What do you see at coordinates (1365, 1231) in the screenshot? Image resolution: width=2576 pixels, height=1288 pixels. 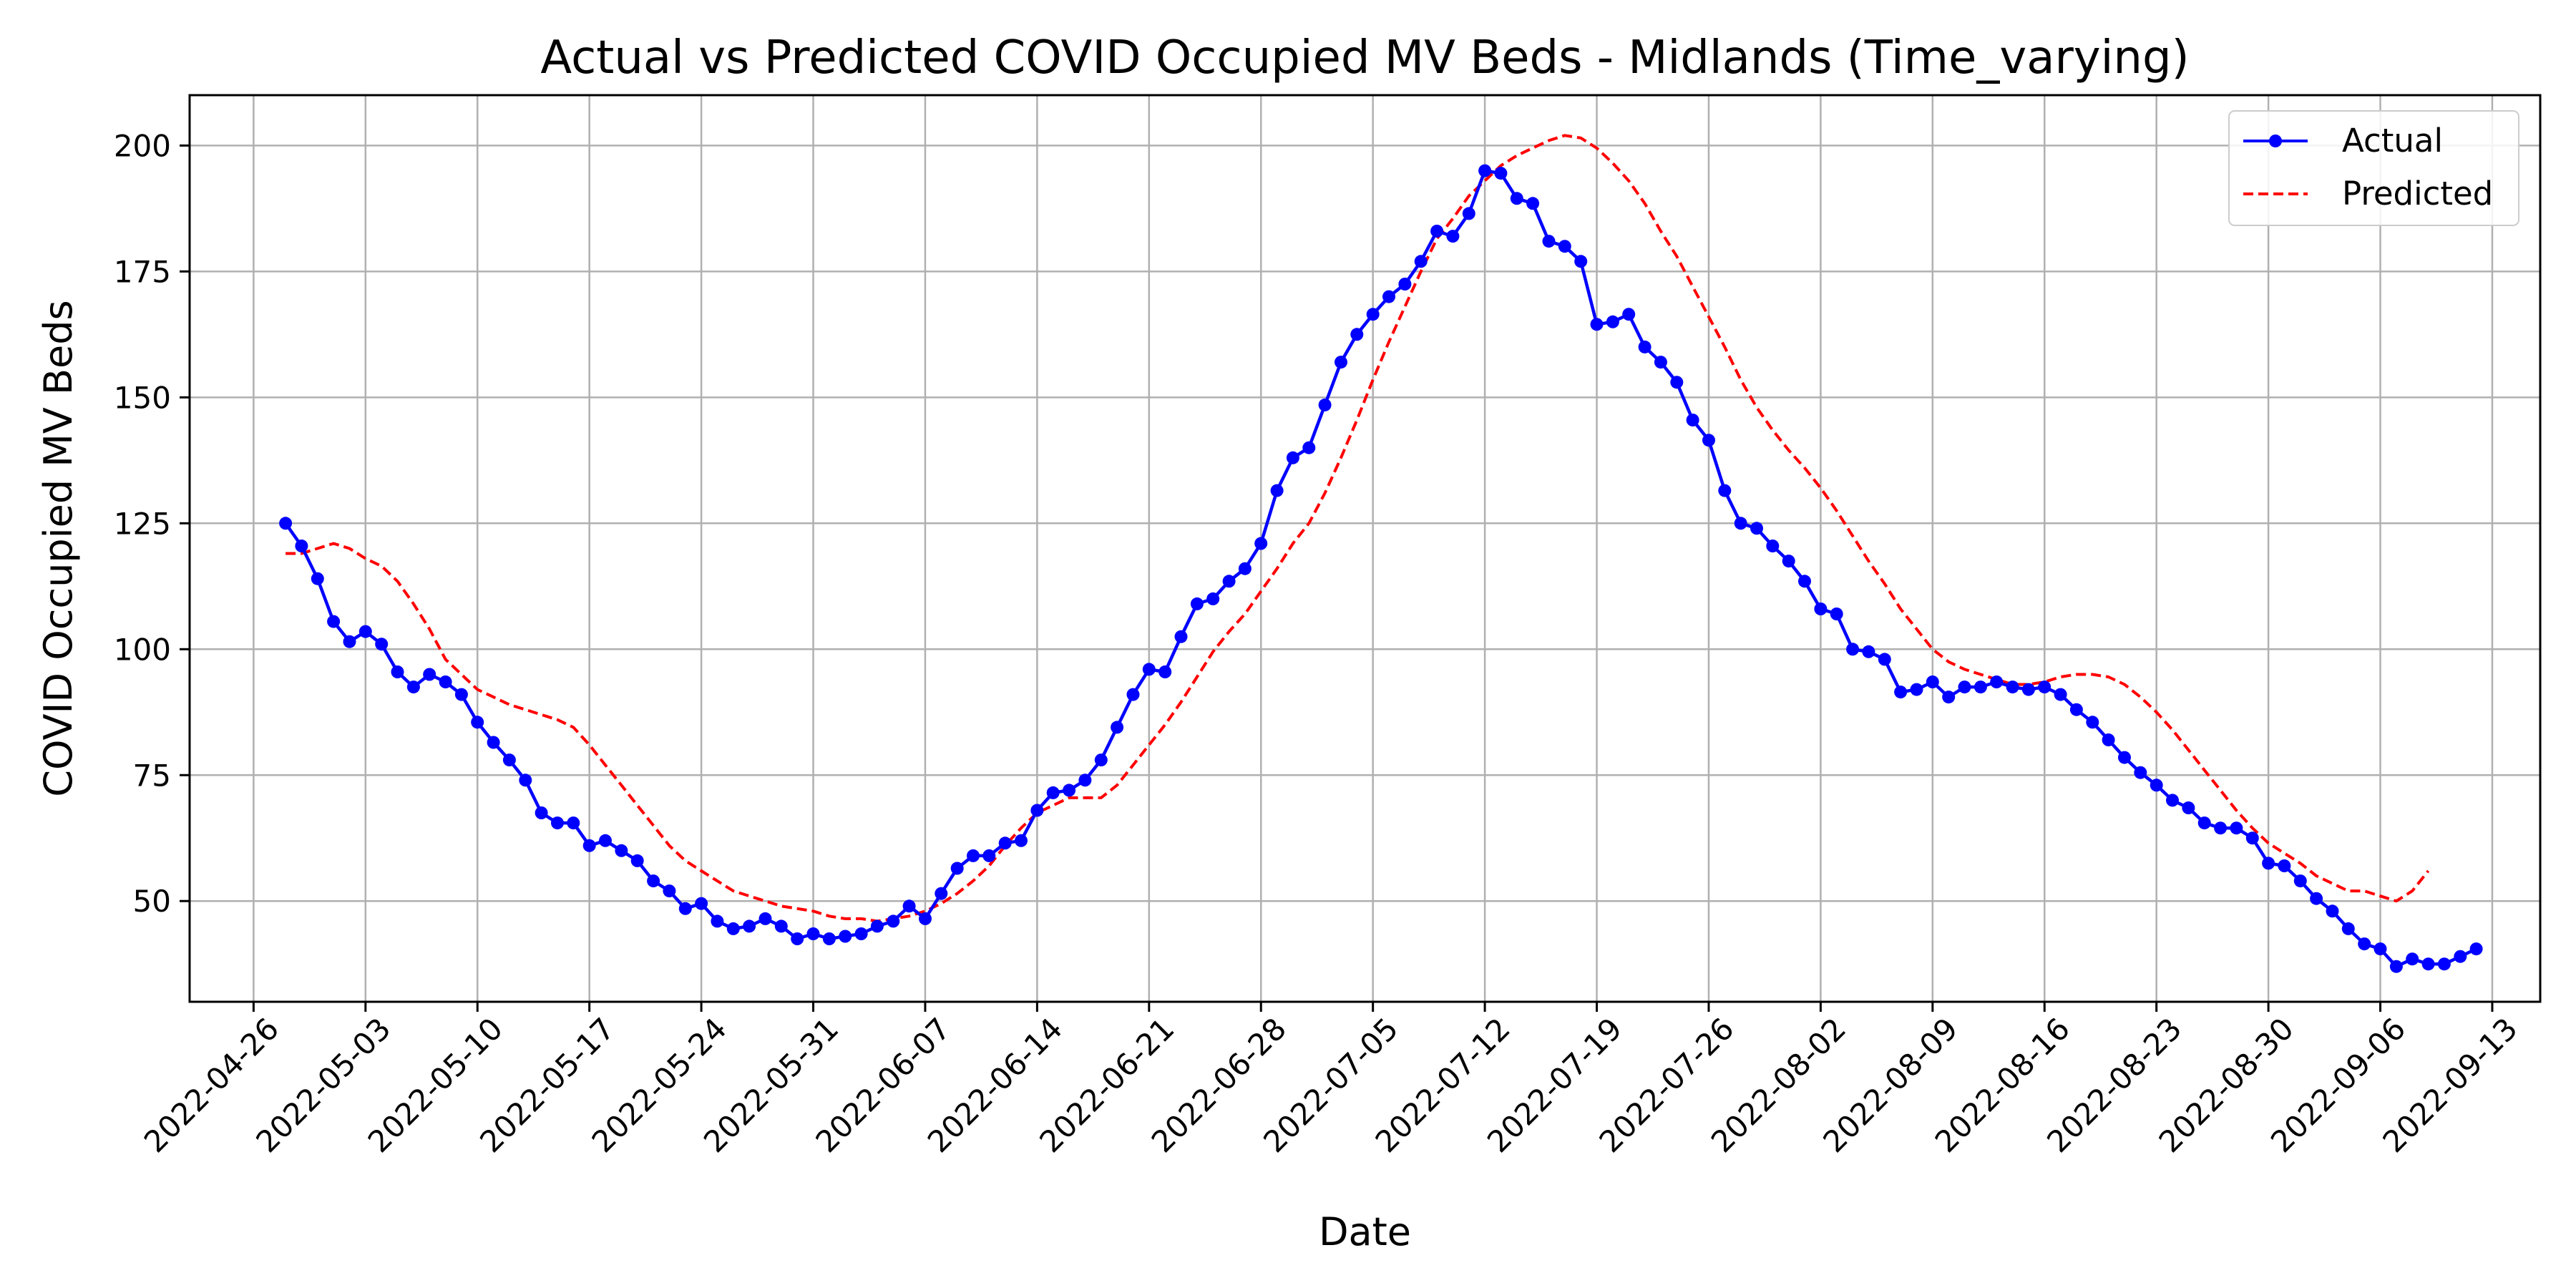 I see `x-axis-title: Date` at bounding box center [1365, 1231].